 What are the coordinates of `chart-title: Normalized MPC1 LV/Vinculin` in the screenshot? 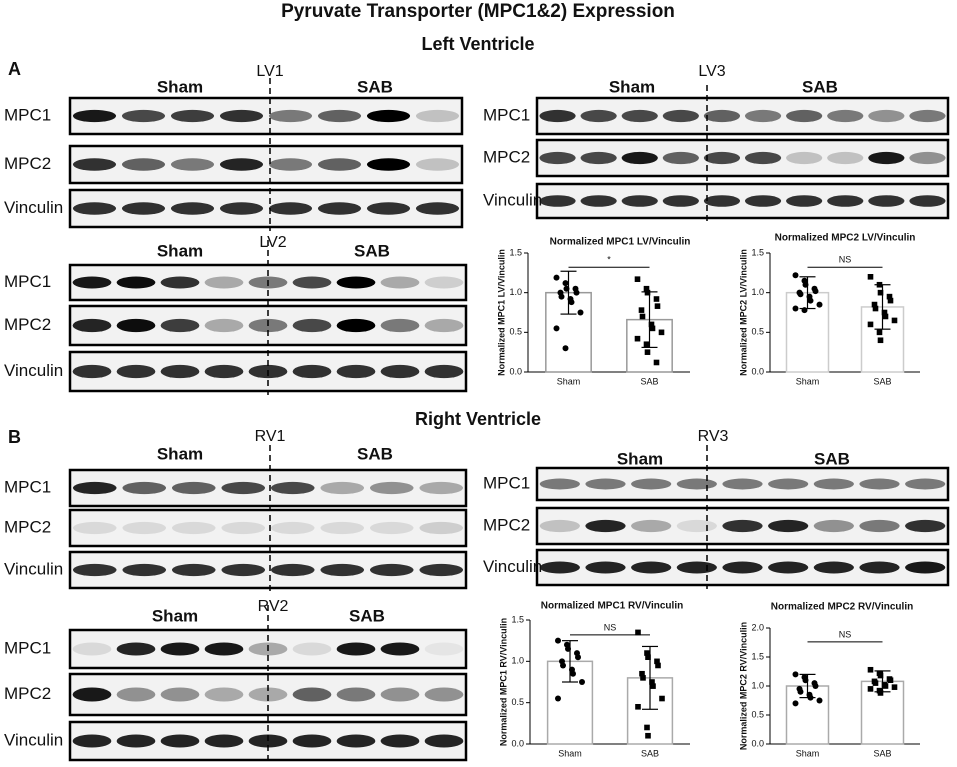 It's located at (620, 242).